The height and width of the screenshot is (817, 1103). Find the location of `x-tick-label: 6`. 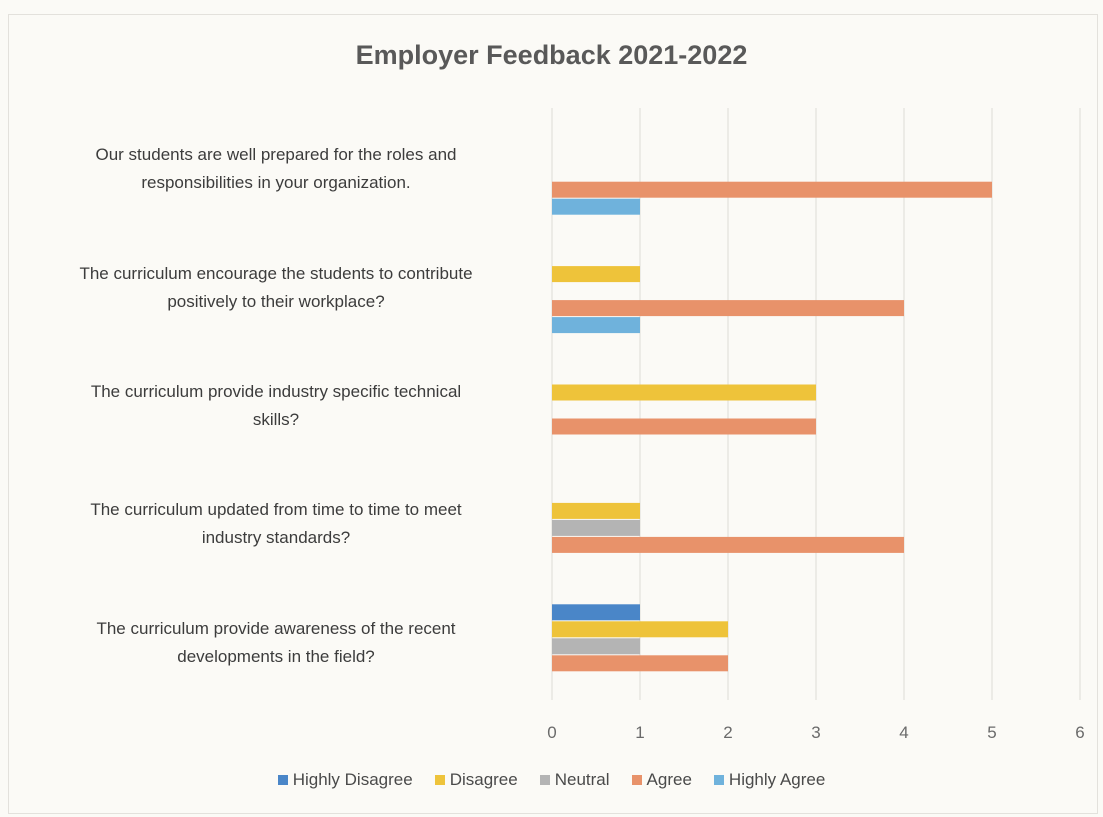

x-tick-label: 6 is located at coordinates (1079, 732).